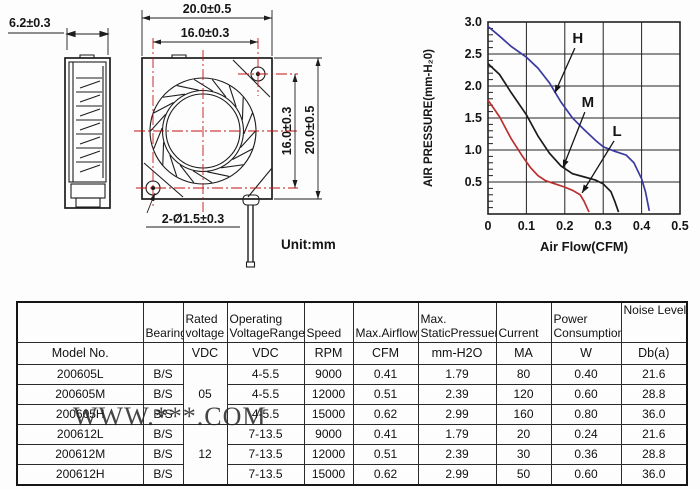  What do you see at coordinates (310, 130) in the screenshot?
I see `dim-outer-height-label: 20.0±0.5` at bounding box center [310, 130].